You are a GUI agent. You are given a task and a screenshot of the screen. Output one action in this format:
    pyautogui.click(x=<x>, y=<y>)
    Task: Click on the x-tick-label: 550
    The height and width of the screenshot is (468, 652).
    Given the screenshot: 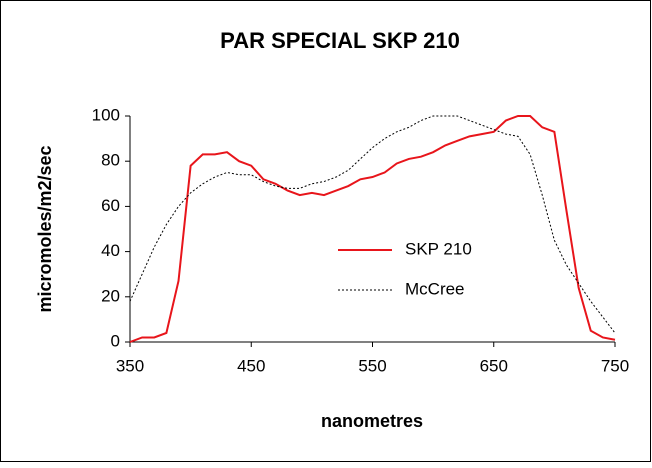 What is the action you would take?
    pyautogui.click(x=372, y=365)
    